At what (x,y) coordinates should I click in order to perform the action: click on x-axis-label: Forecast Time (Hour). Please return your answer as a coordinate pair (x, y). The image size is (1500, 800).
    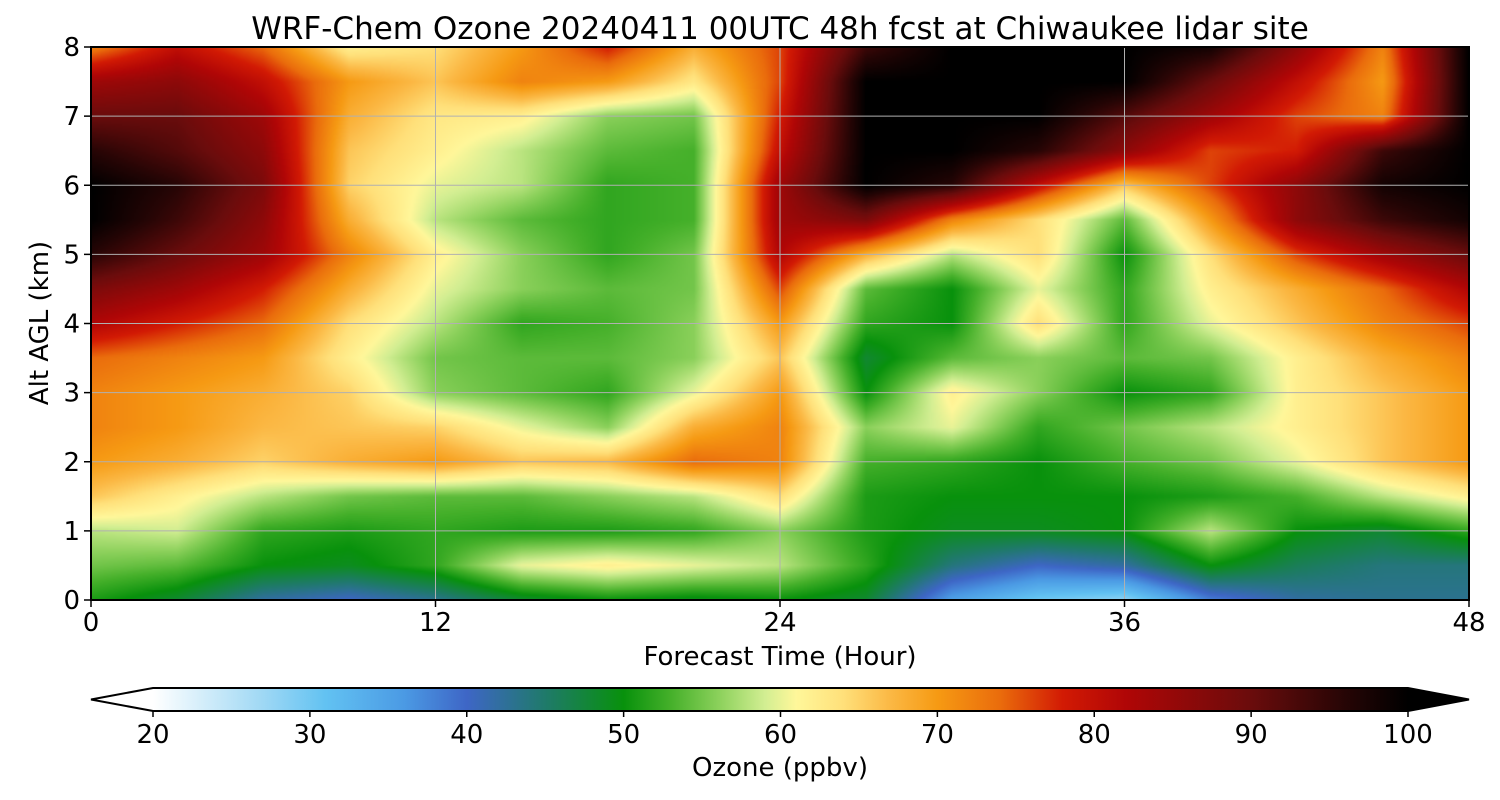
    Looking at the image, I should click on (779, 657).